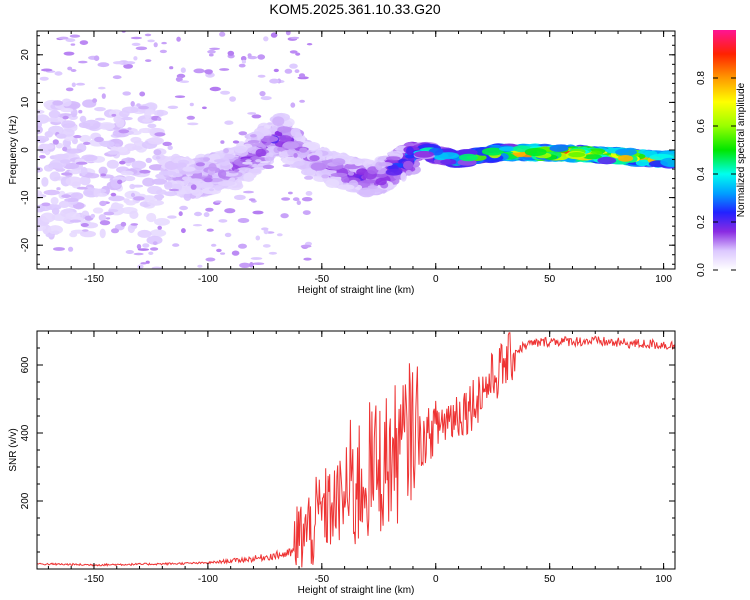 The width and height of the screenshot is (750, 600). Describe the element at coordinates (94, 279) in the screenshot. I see `x-tick-label: -150` at that location.